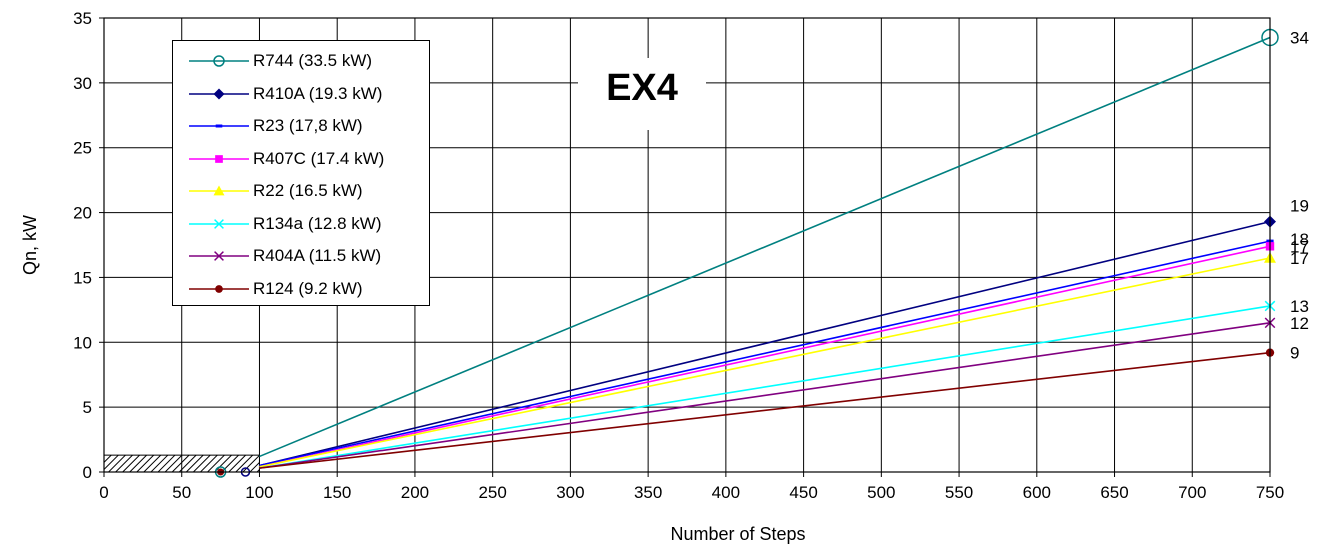 The image size is (1328, 552). Describe the element at coordinates (648, 492) in the screenshot. I see `x-tick-label: 350` at that location.